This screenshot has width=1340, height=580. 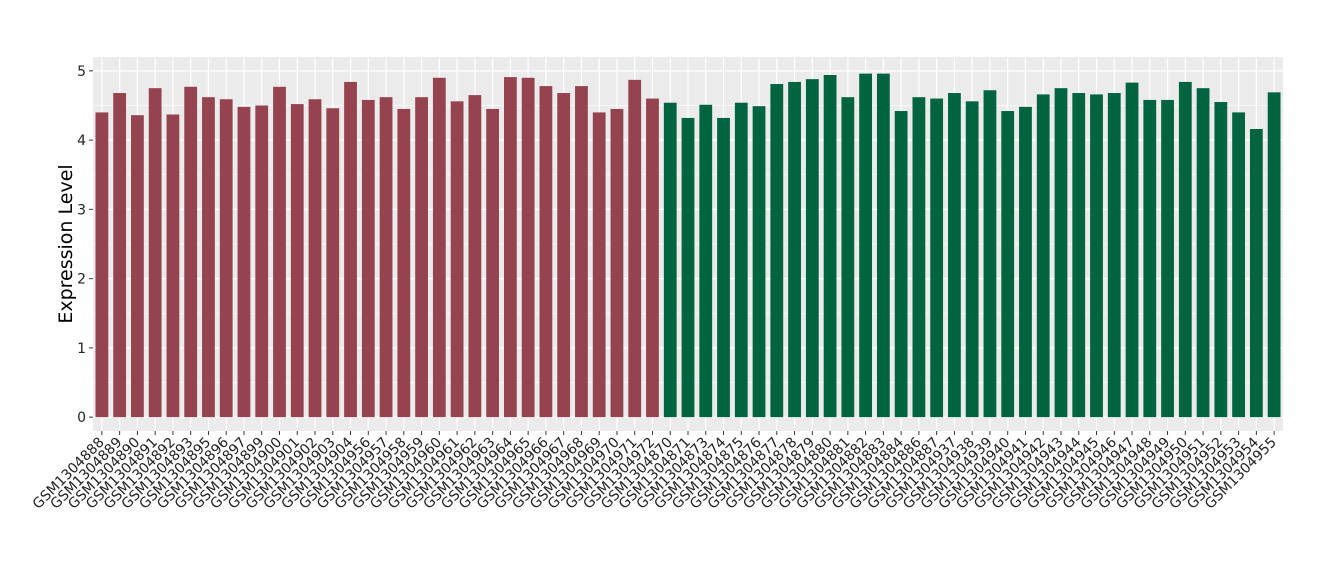 What do you see at coordinates (1132, 250) in the screenshot?
I see `bar-GSM1304947` at bounding box center [1132, 250].